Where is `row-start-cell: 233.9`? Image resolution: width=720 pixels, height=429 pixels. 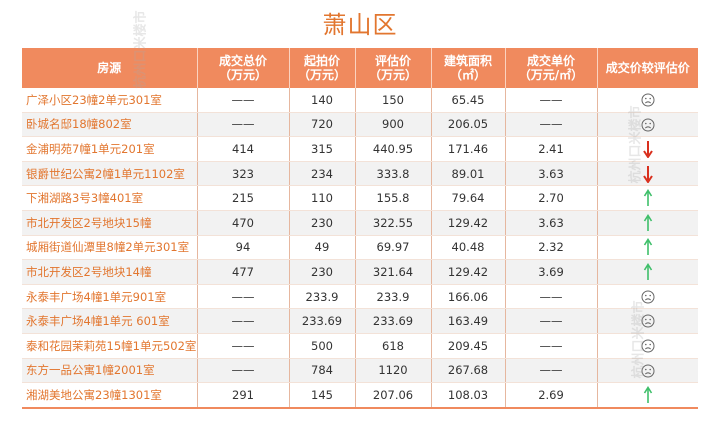 row-start-cell: 233.9 is located at coordinates (322, 297).